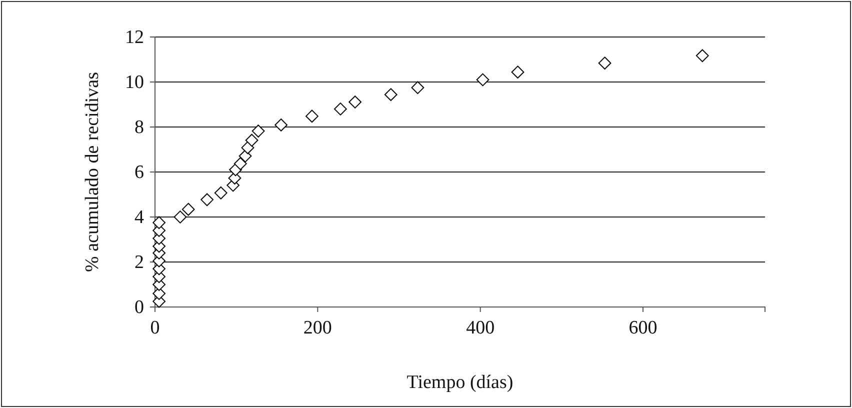 This screenshot has width=852, height=408. Describe the element at coordinates (92, 172) in the screenshot. I see `y-axis-title: % acumulado de recidivas` at that location.